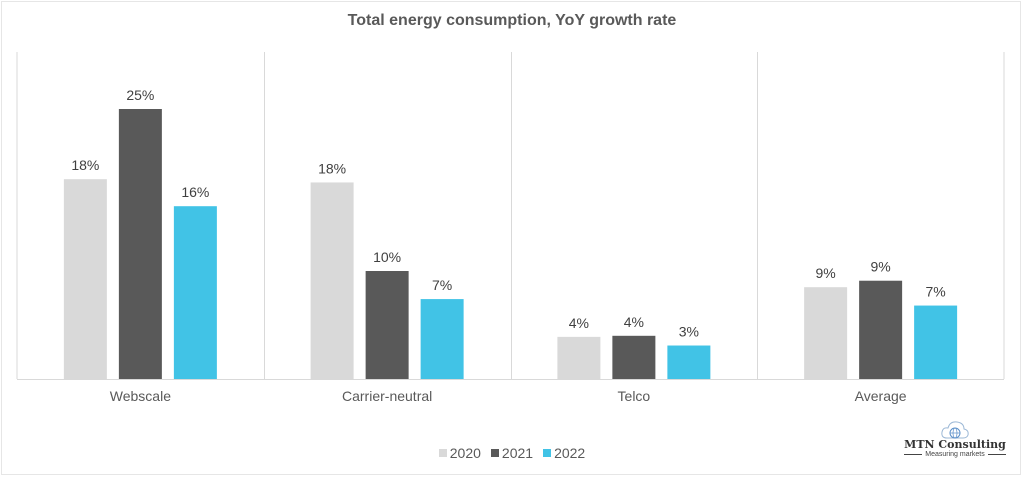  What do you see at coordinates (140, 396) in the screenshot?
I see `x-tick-label: Webscale` at bounding box center [140, 396].